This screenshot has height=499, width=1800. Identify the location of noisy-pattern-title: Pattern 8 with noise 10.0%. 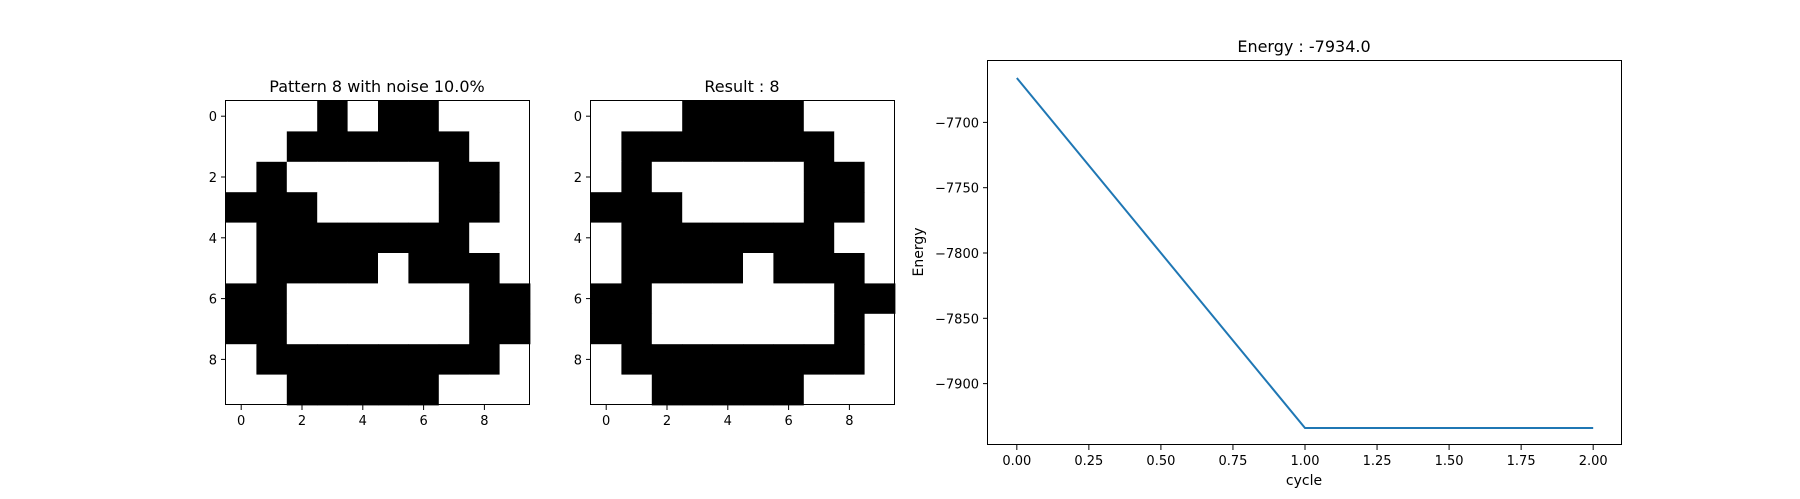
(376, 86).